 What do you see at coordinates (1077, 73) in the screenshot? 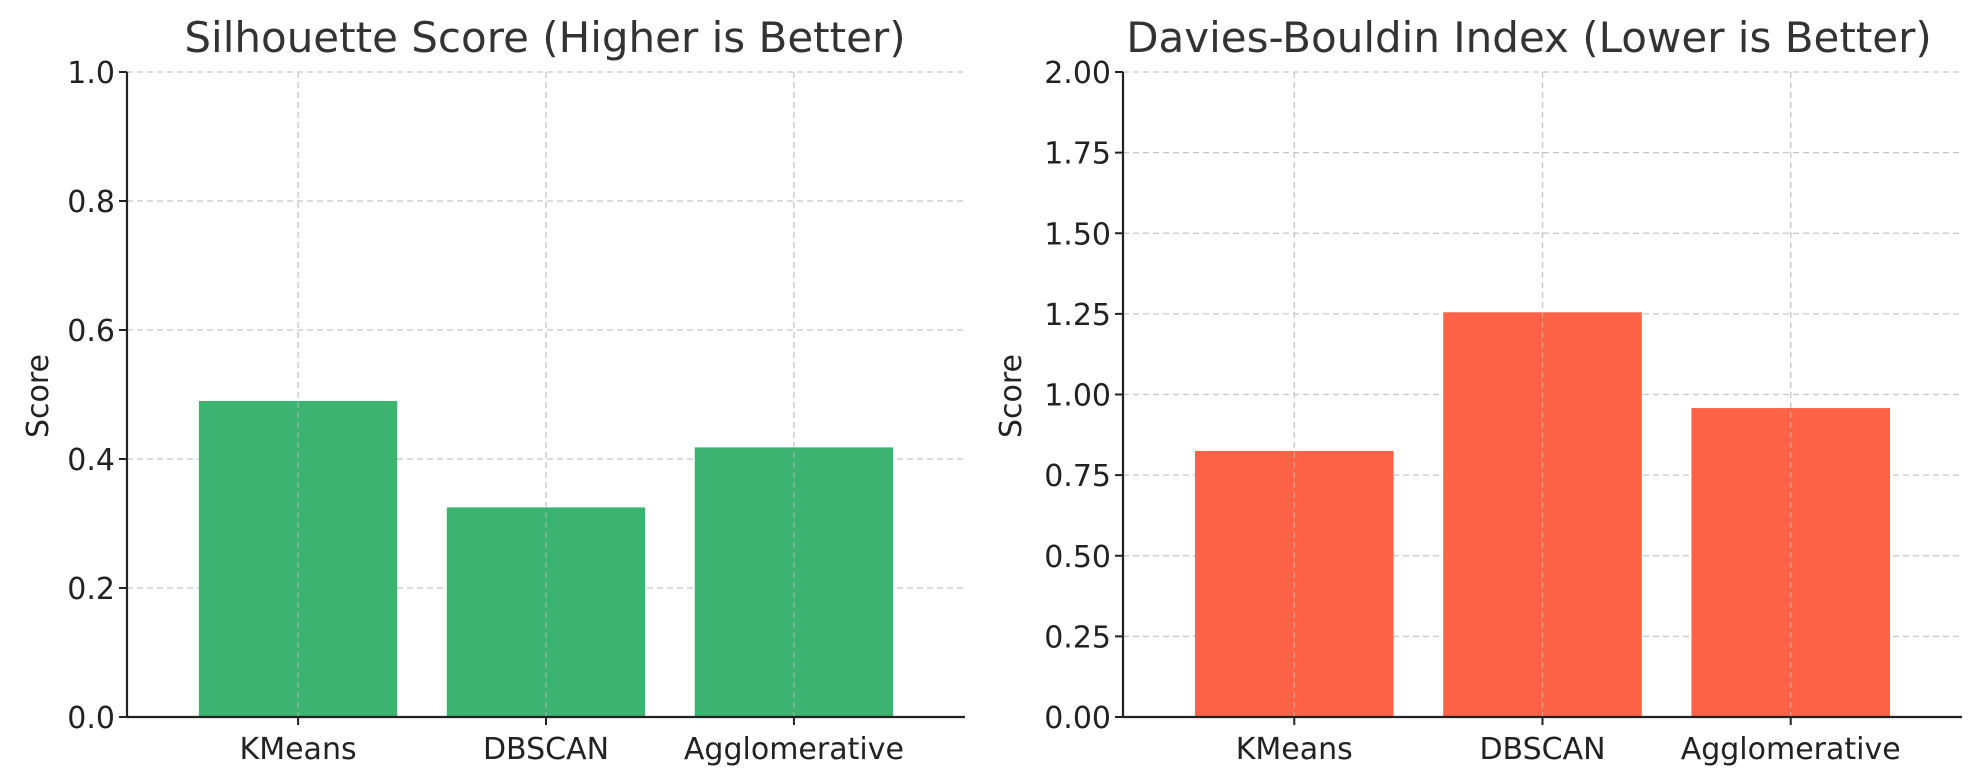
I see `y-tick-label: 2.00` at bounding box center [1077, 73].